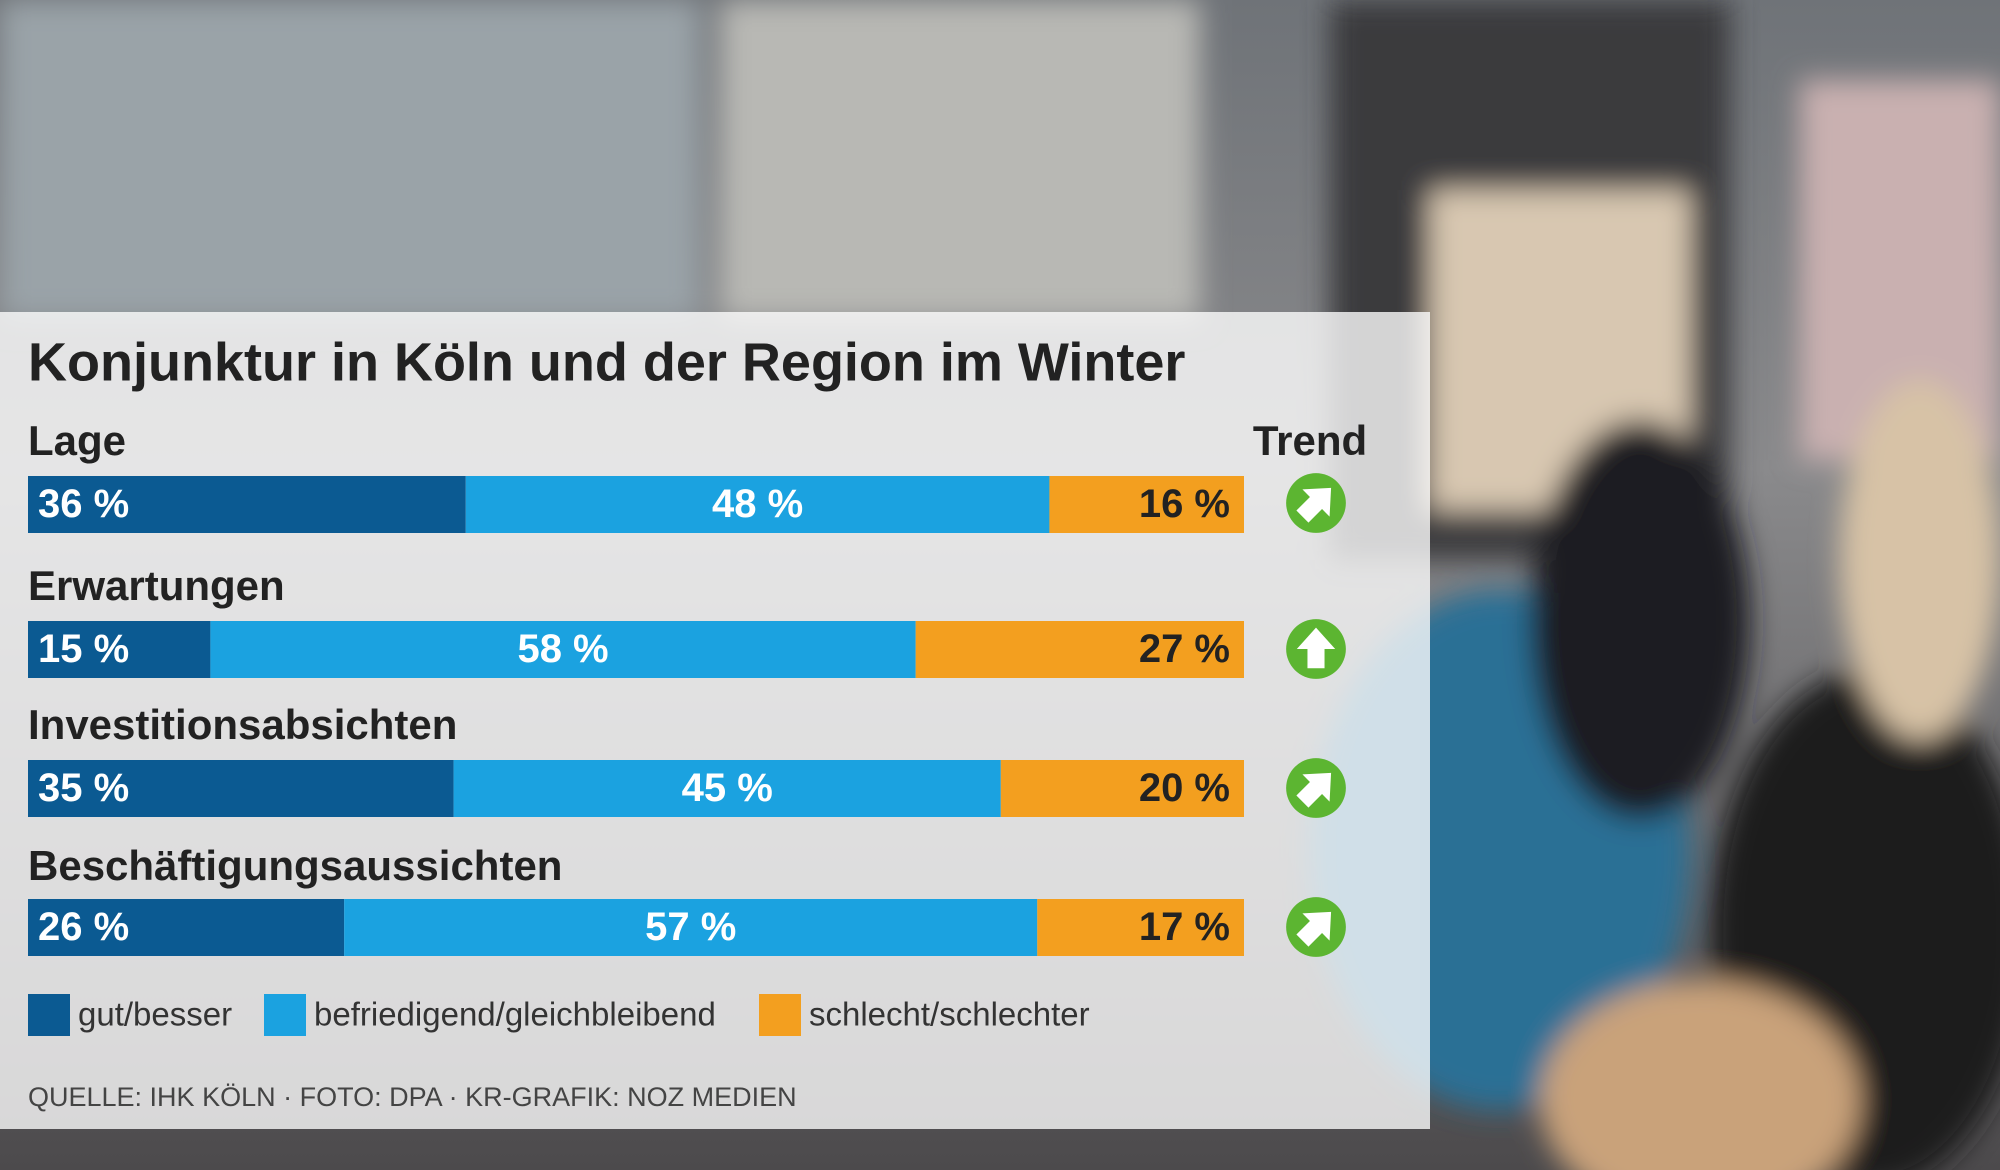  Describe the element at coordinates (242, 724) in the screenshot. I see `category-label: Investitionsabsichten` at that location.